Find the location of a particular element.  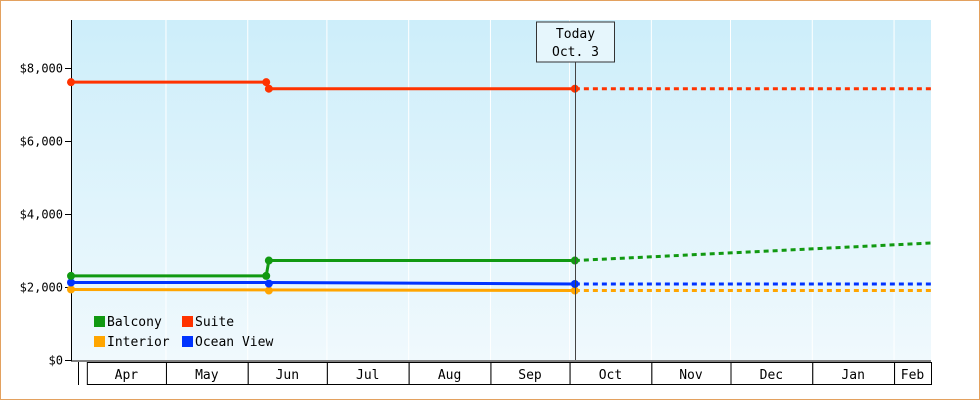

x-tick-label: Jan is located at coordinates (852, 375).